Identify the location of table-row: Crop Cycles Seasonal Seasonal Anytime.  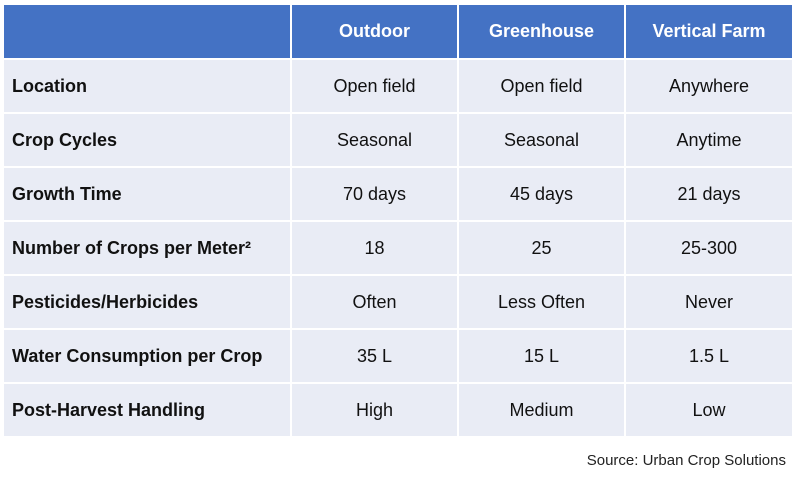
(398, 139).